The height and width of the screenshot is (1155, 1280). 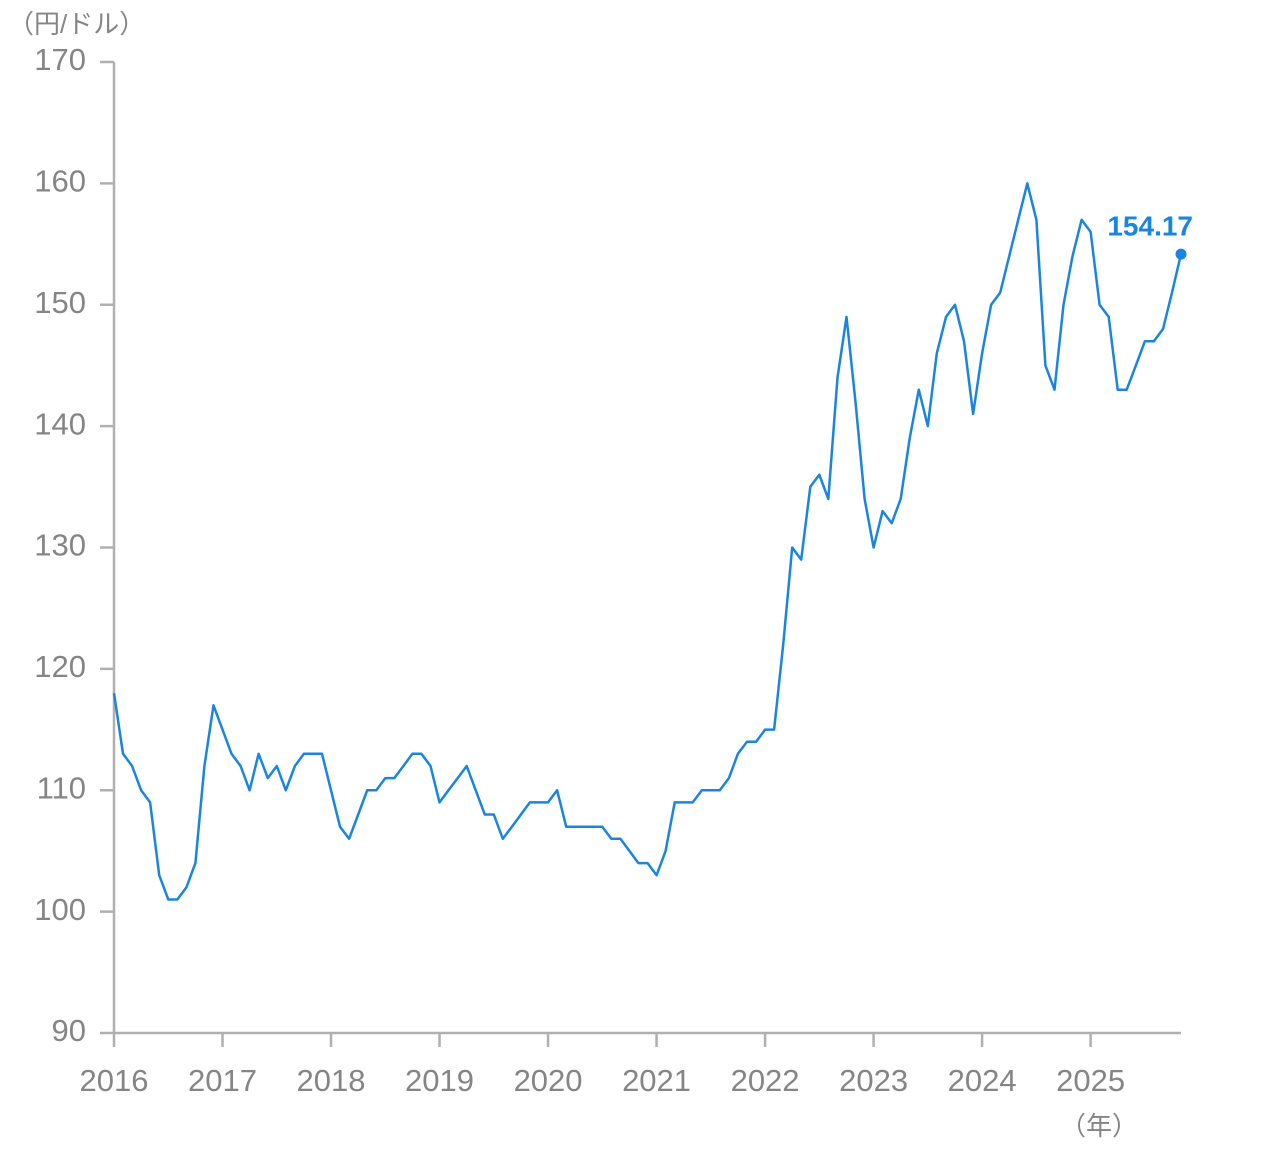 I want to click on y-tick-label: 120, so click(x=60, y=666).